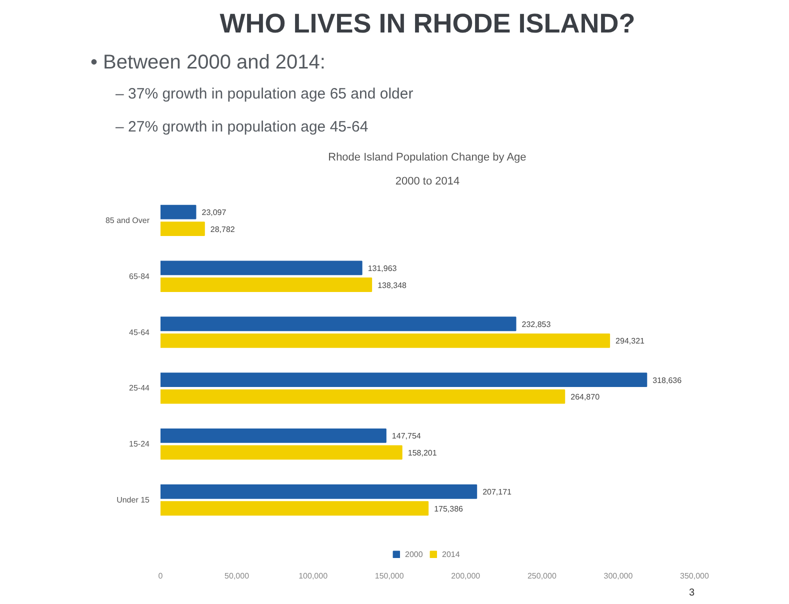 This screenshot has width=789, height=604. Describe the element at coordinates (449, 509) in the screenshot. I see `data-label: 175,386` at that location.